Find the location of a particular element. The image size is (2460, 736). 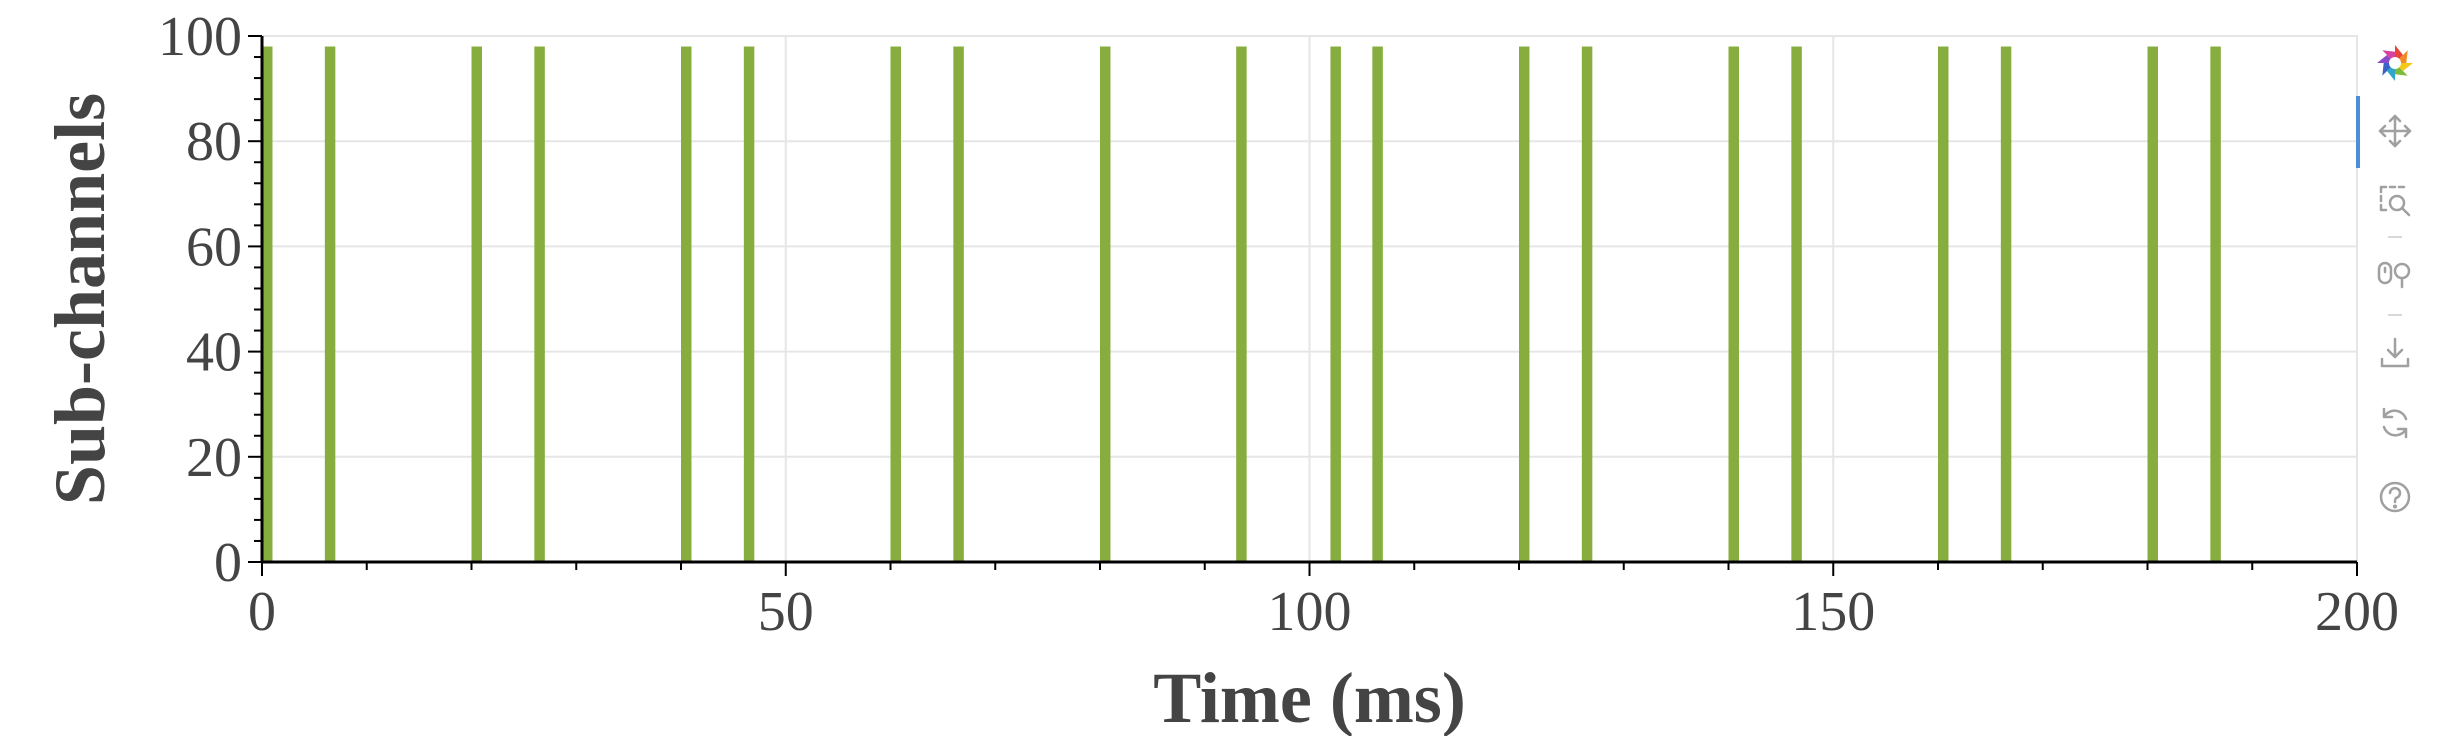

y-tick-label: 100 is located at coordinates (200, 37).